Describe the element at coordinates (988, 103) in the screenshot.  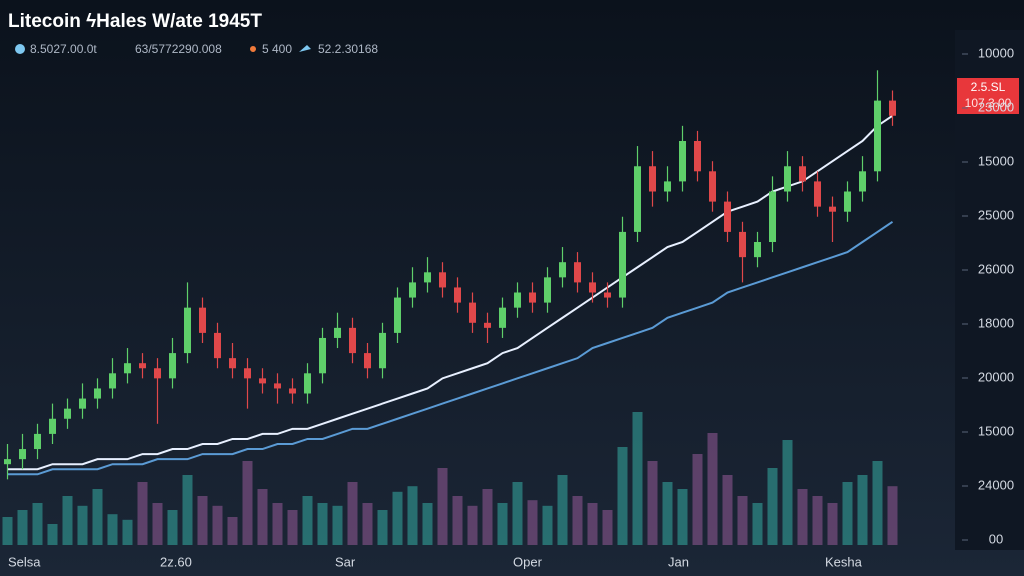
I see `badge-text: 107.3.00` at that location.